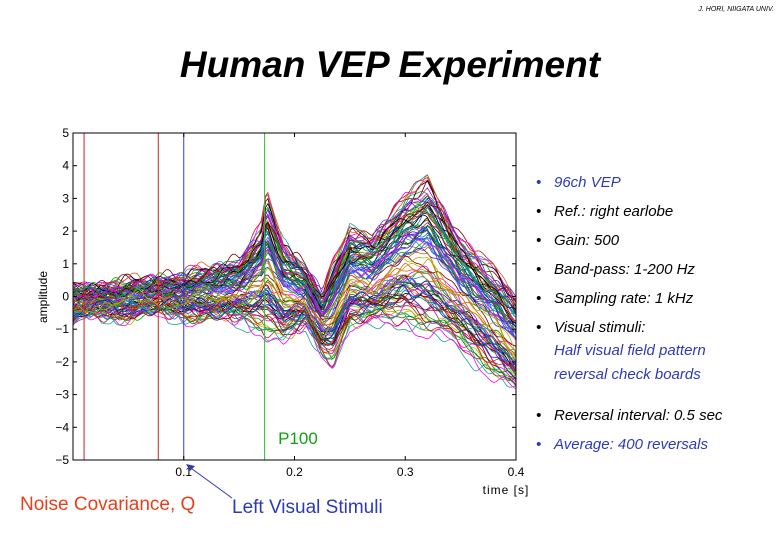  What do you see at coordinates (624, 298) in the screenshot?
I see `bullet-text: Sampling rate: 1 kHz` at bounding box center [624, 298].